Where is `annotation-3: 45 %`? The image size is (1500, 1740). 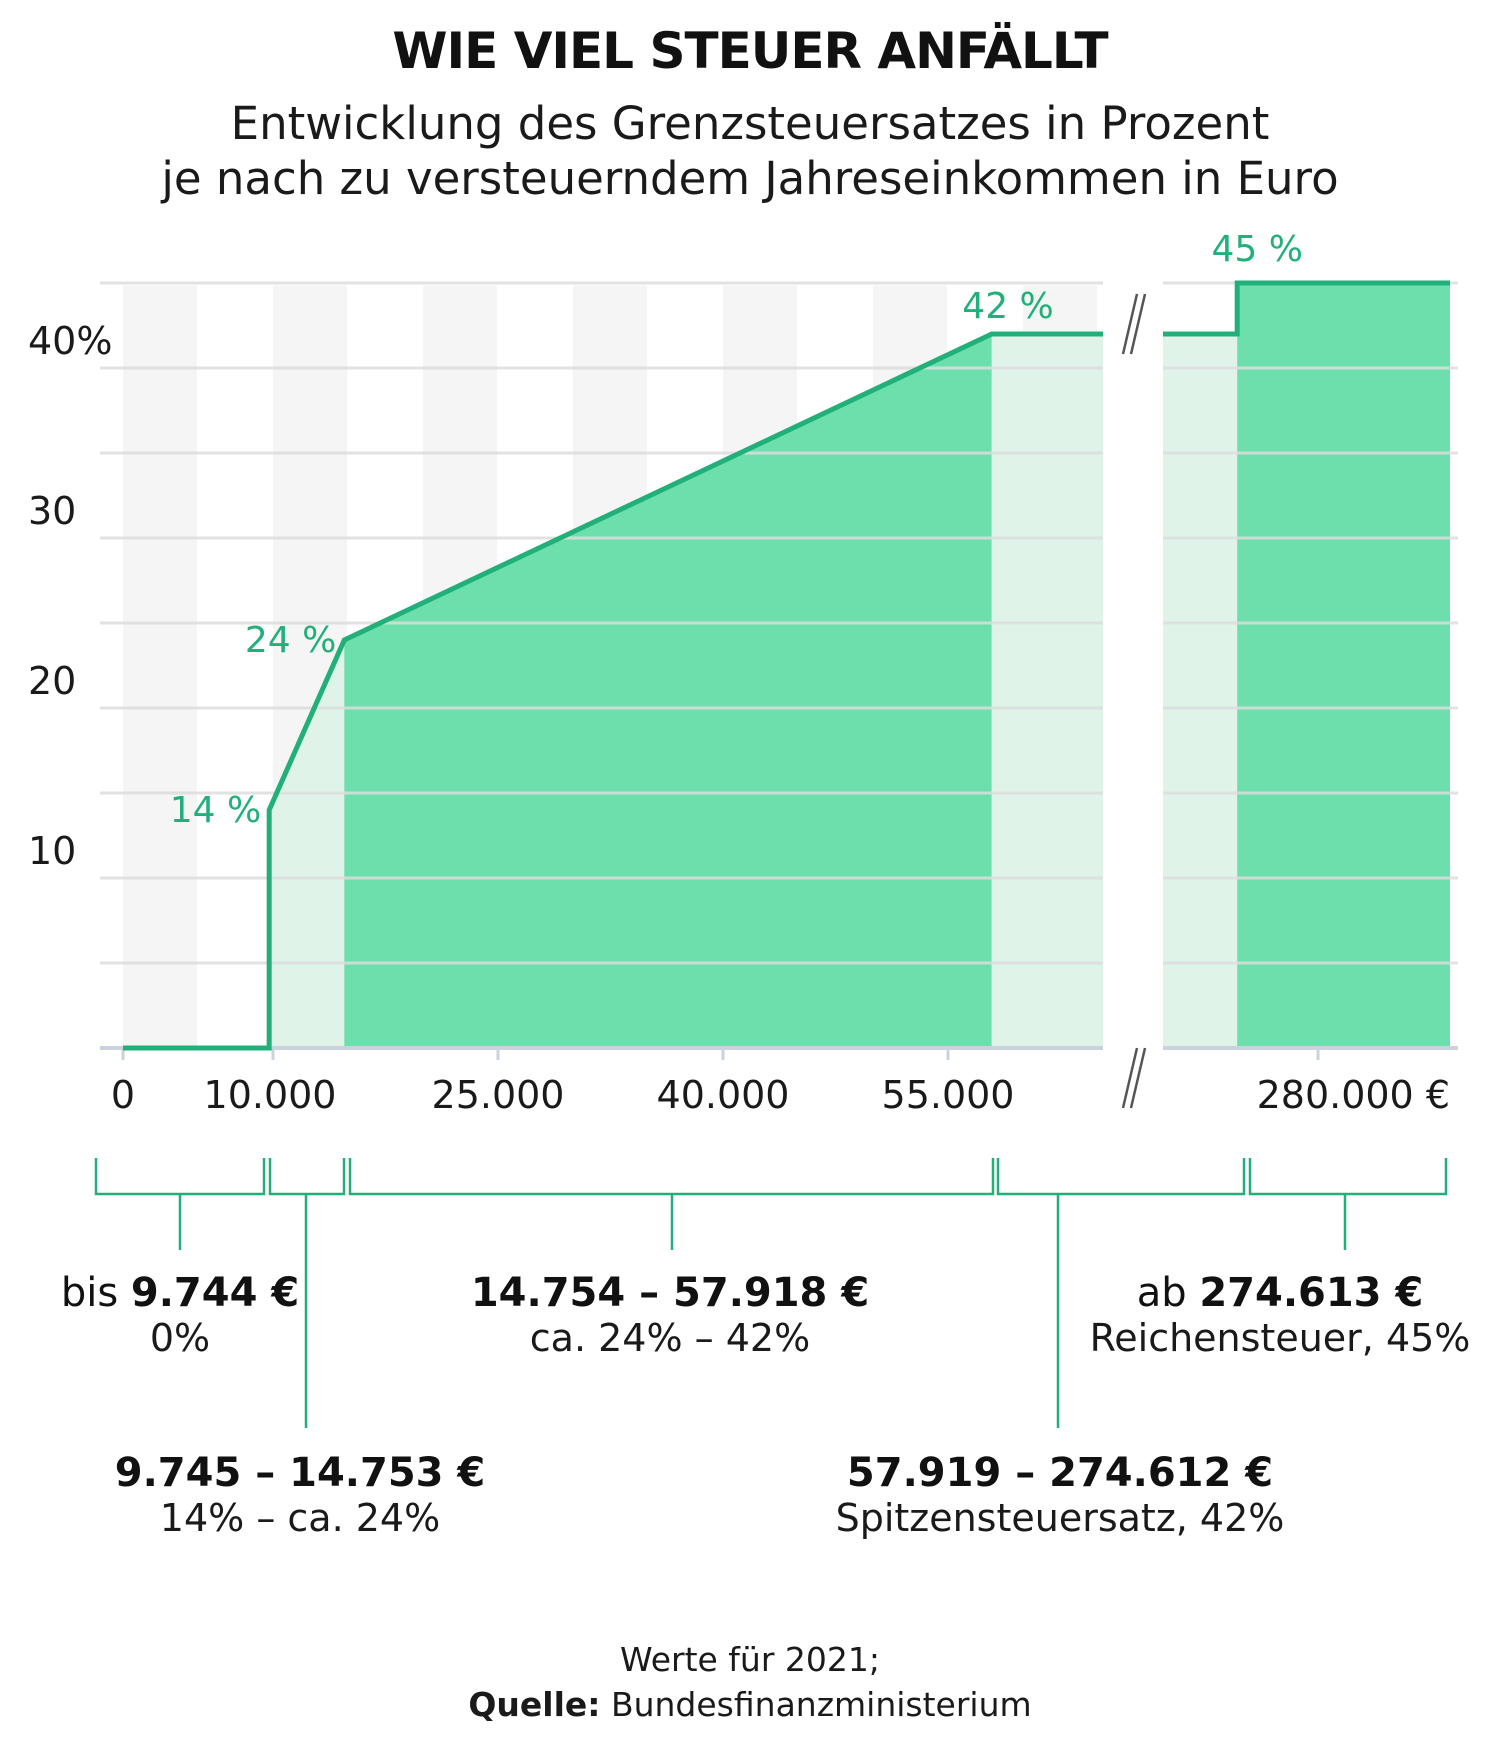
annotation-3: 45 % is located at coordinates (1256, 249).